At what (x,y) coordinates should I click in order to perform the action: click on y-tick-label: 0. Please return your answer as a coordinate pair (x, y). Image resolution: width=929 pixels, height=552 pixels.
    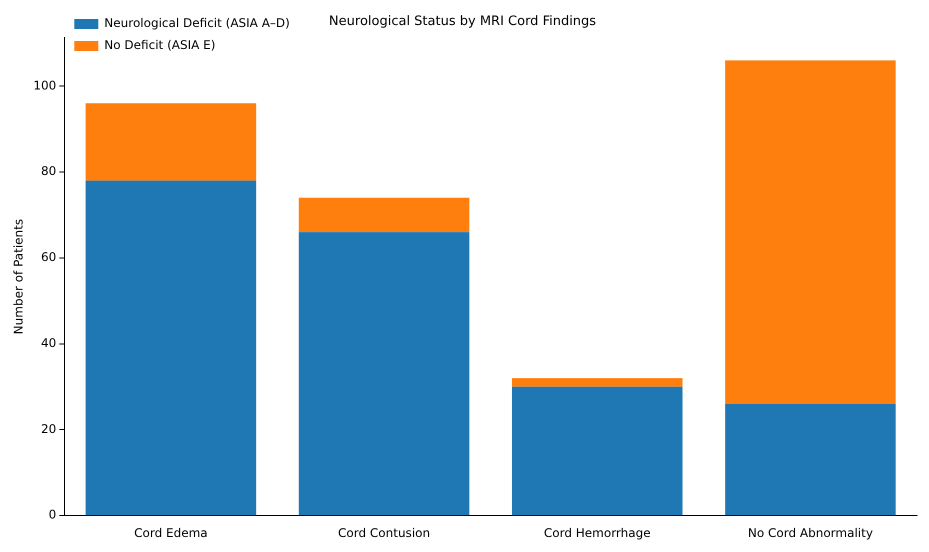
    Looking at the image, I should click on (52, 515).